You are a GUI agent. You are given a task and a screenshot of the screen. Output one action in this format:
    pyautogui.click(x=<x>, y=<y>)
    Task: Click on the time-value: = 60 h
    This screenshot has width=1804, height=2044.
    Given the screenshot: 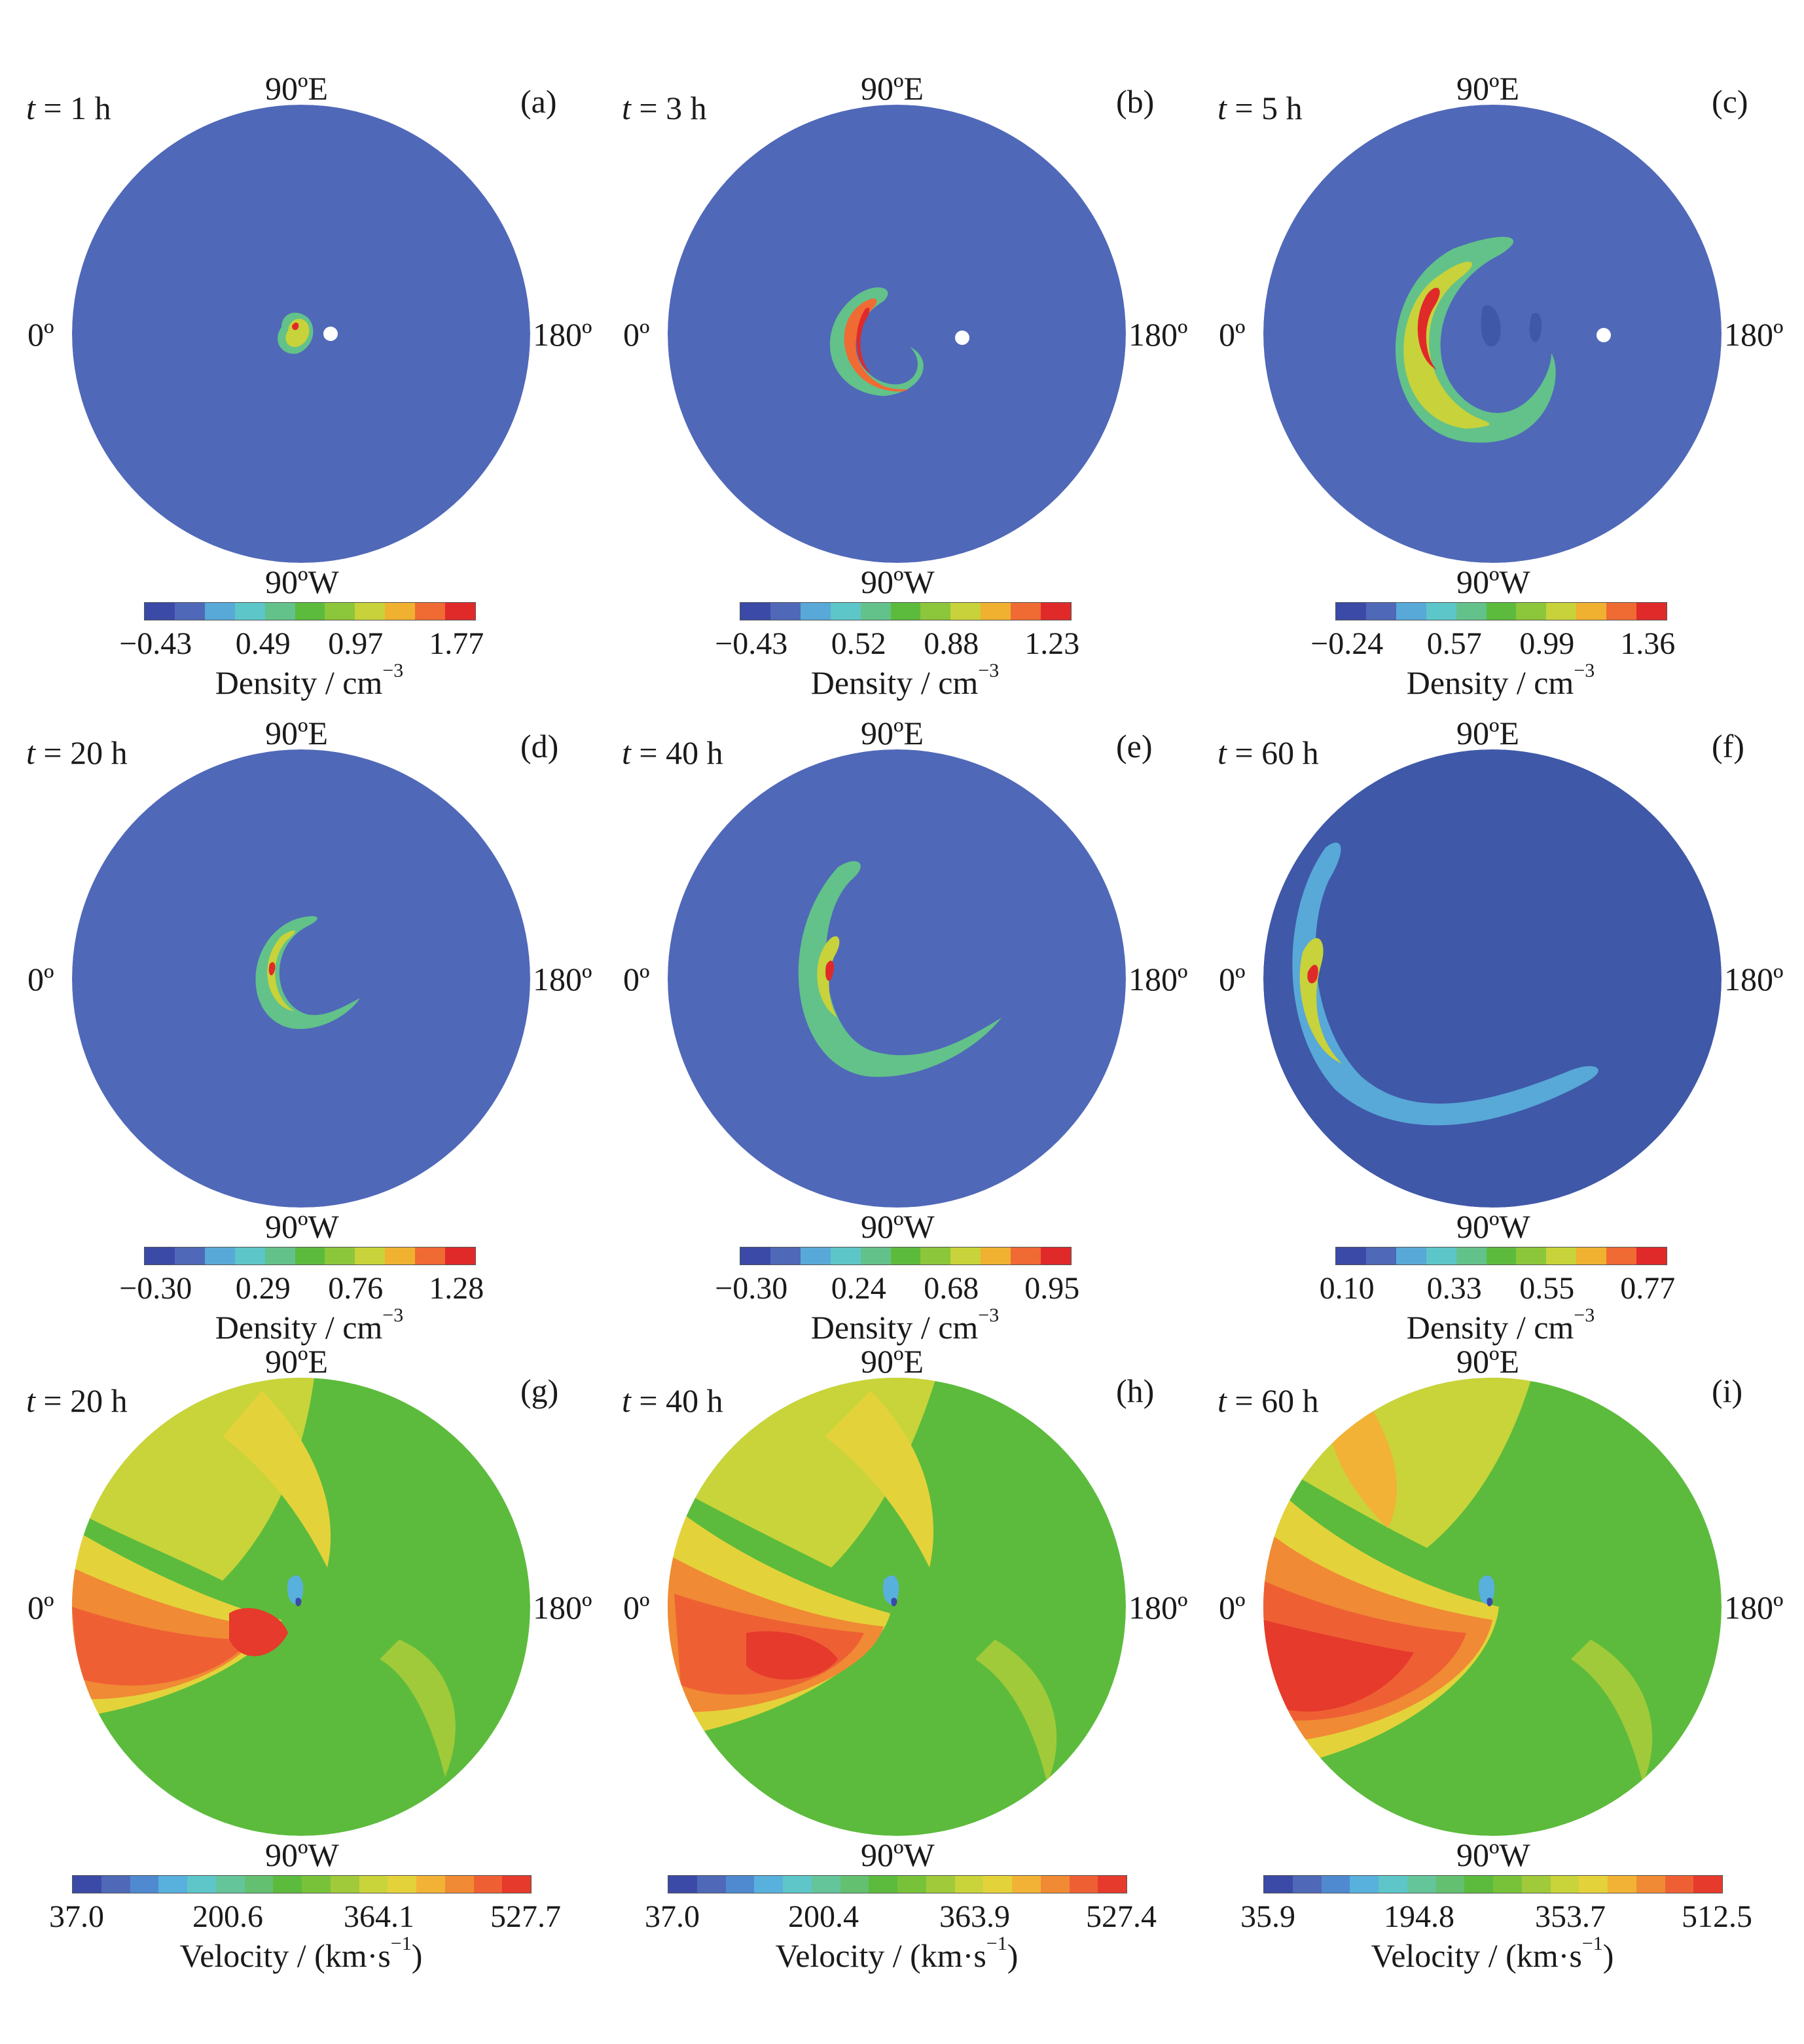 What is the action you would take?
    pyautogui.click(x=1273, y=752)
    